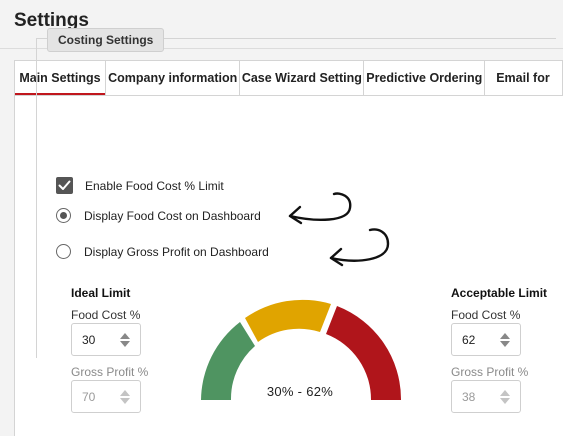 Image resolution: width=563 pixels, height=436 pixels. Describe the element at coordinates (106, 339) in the screenshot. I see `ideal-food-cost-stepper: 30` at that location.